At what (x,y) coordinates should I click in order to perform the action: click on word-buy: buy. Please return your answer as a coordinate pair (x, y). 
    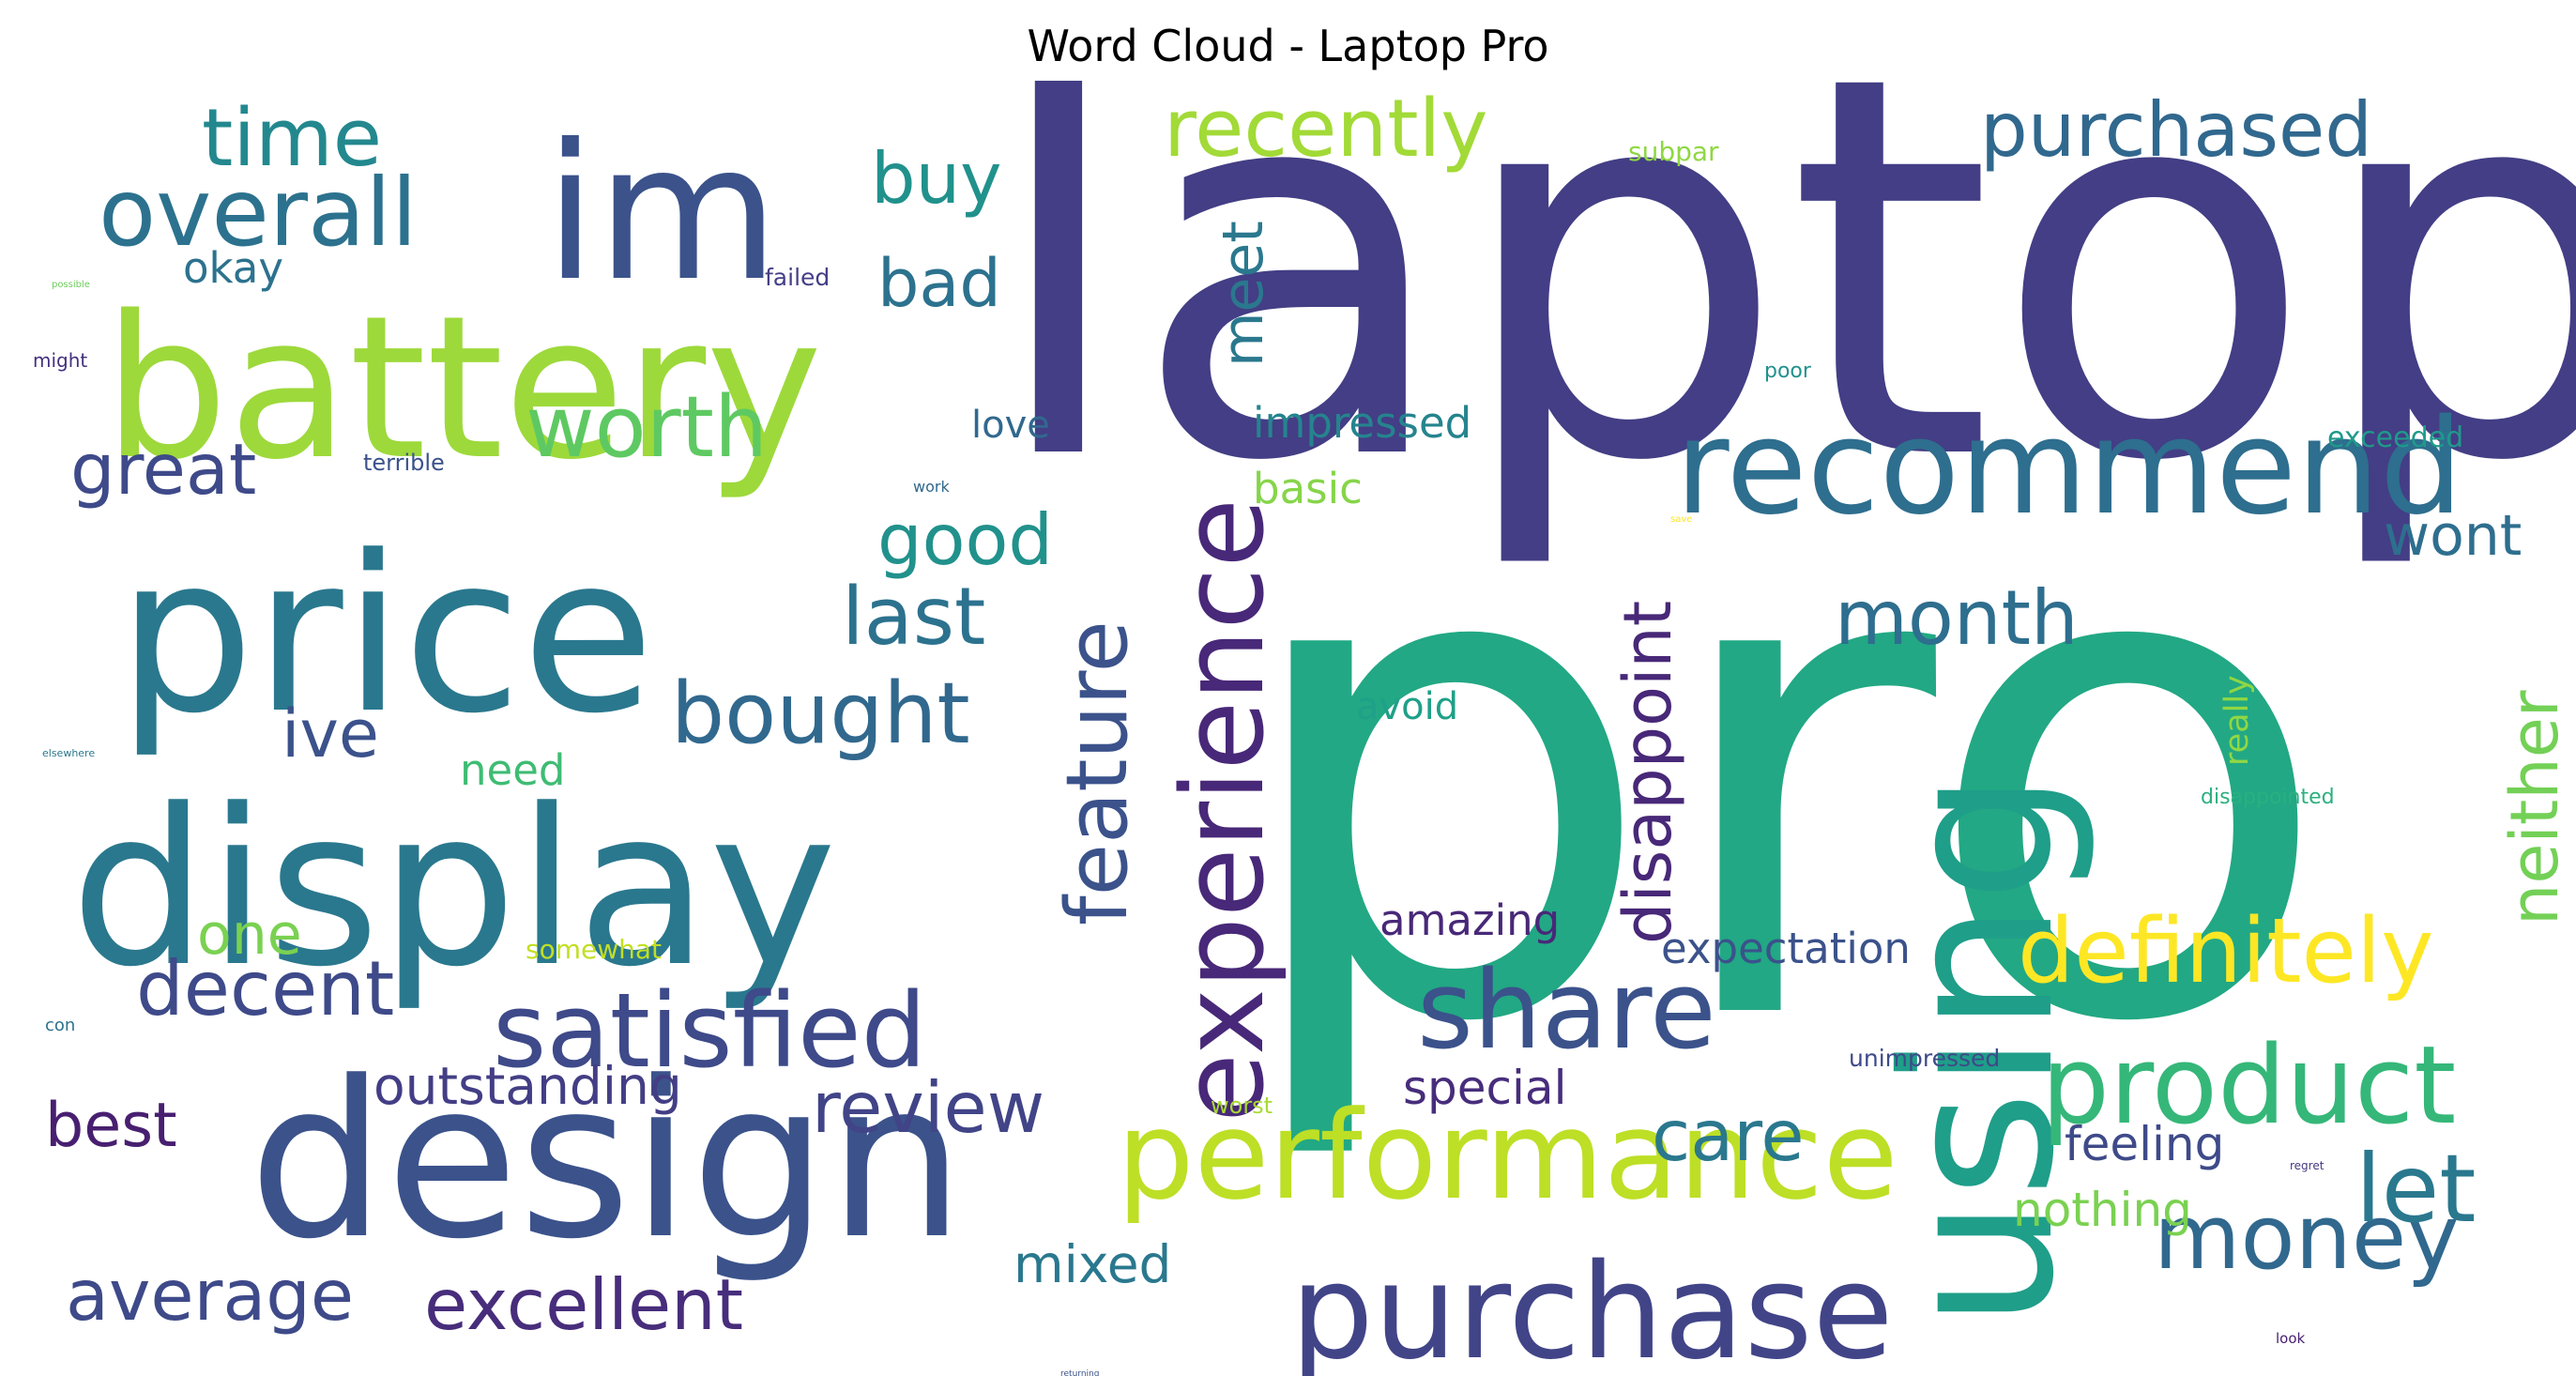
    Looking at the image, I should click on (936, 178).